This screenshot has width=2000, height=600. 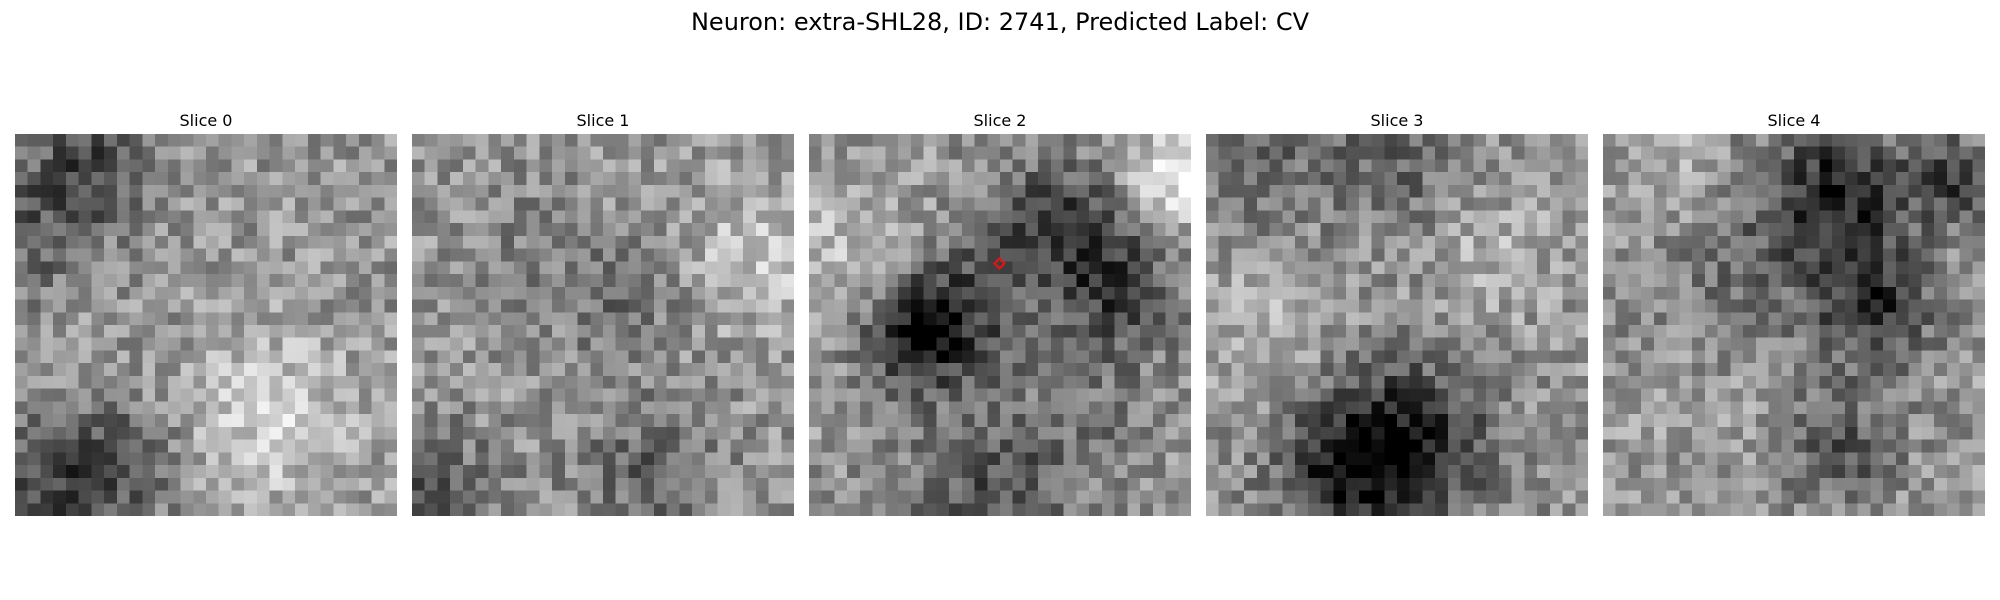 I want to click on slice-panel-3: Slice 3, so click(x=1397, y=312).